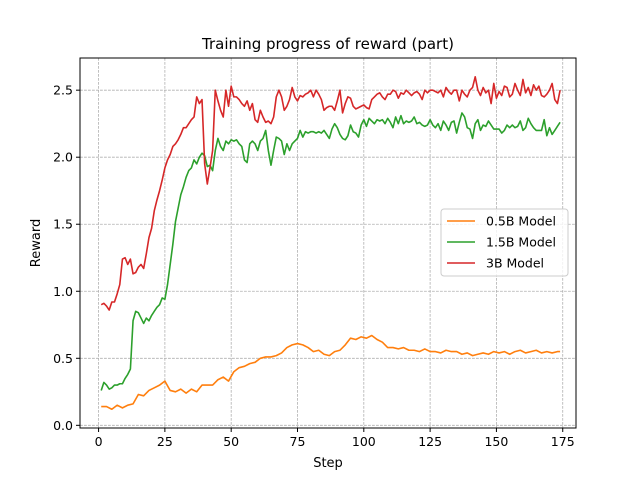  Describe the element at coordinates (63, 90) in the screenshot. I see `y-tick-label: 2.5` at that location.